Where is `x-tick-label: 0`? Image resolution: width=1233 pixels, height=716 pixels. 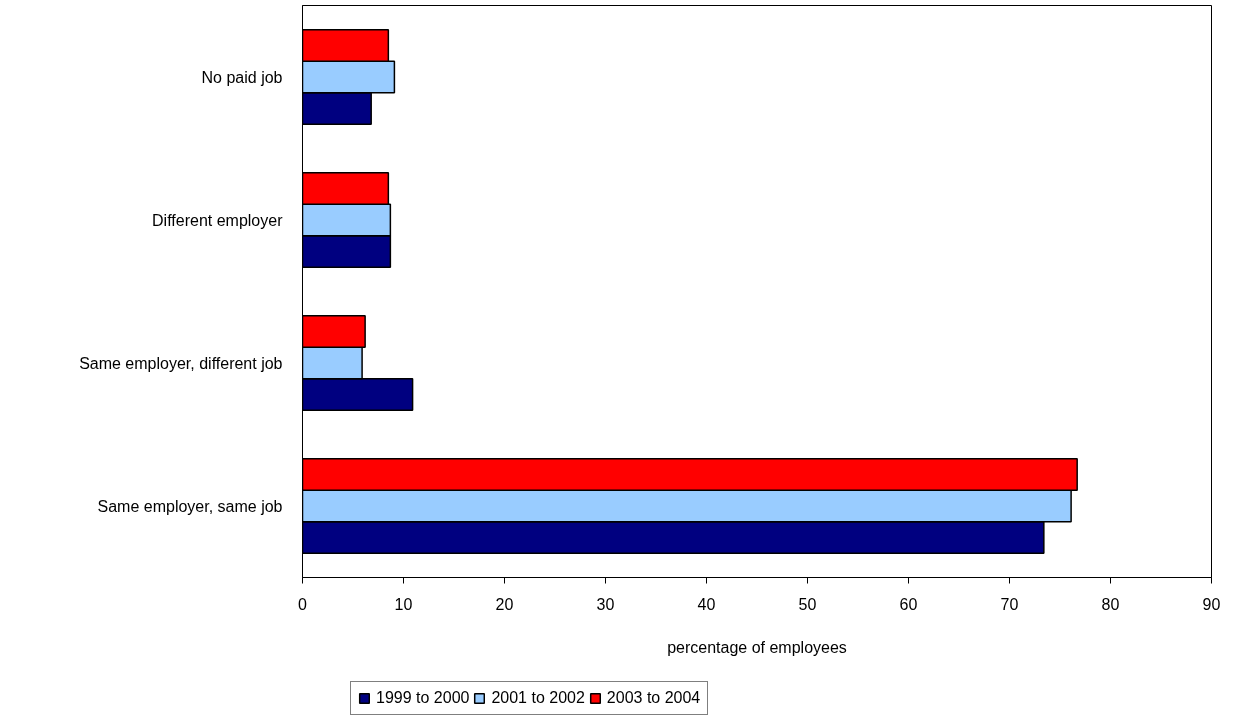
x-tick-label: 0 is located at coordinates (303, 604).